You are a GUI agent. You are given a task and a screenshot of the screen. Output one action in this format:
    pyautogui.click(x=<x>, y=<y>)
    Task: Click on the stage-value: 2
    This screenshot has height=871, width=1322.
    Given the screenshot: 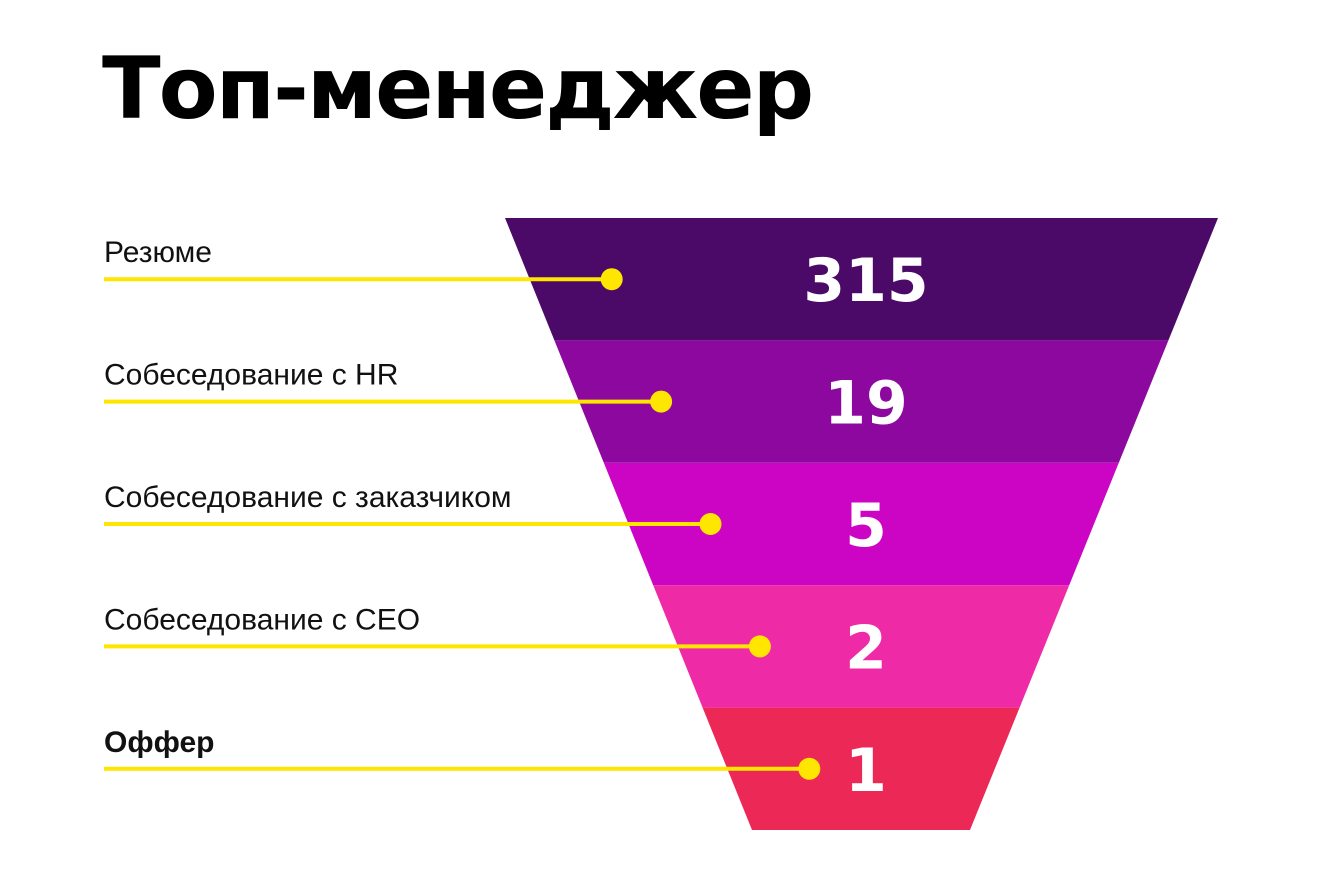 What is the action you would take?
    pyautogui.click(x=866, y=648)
    